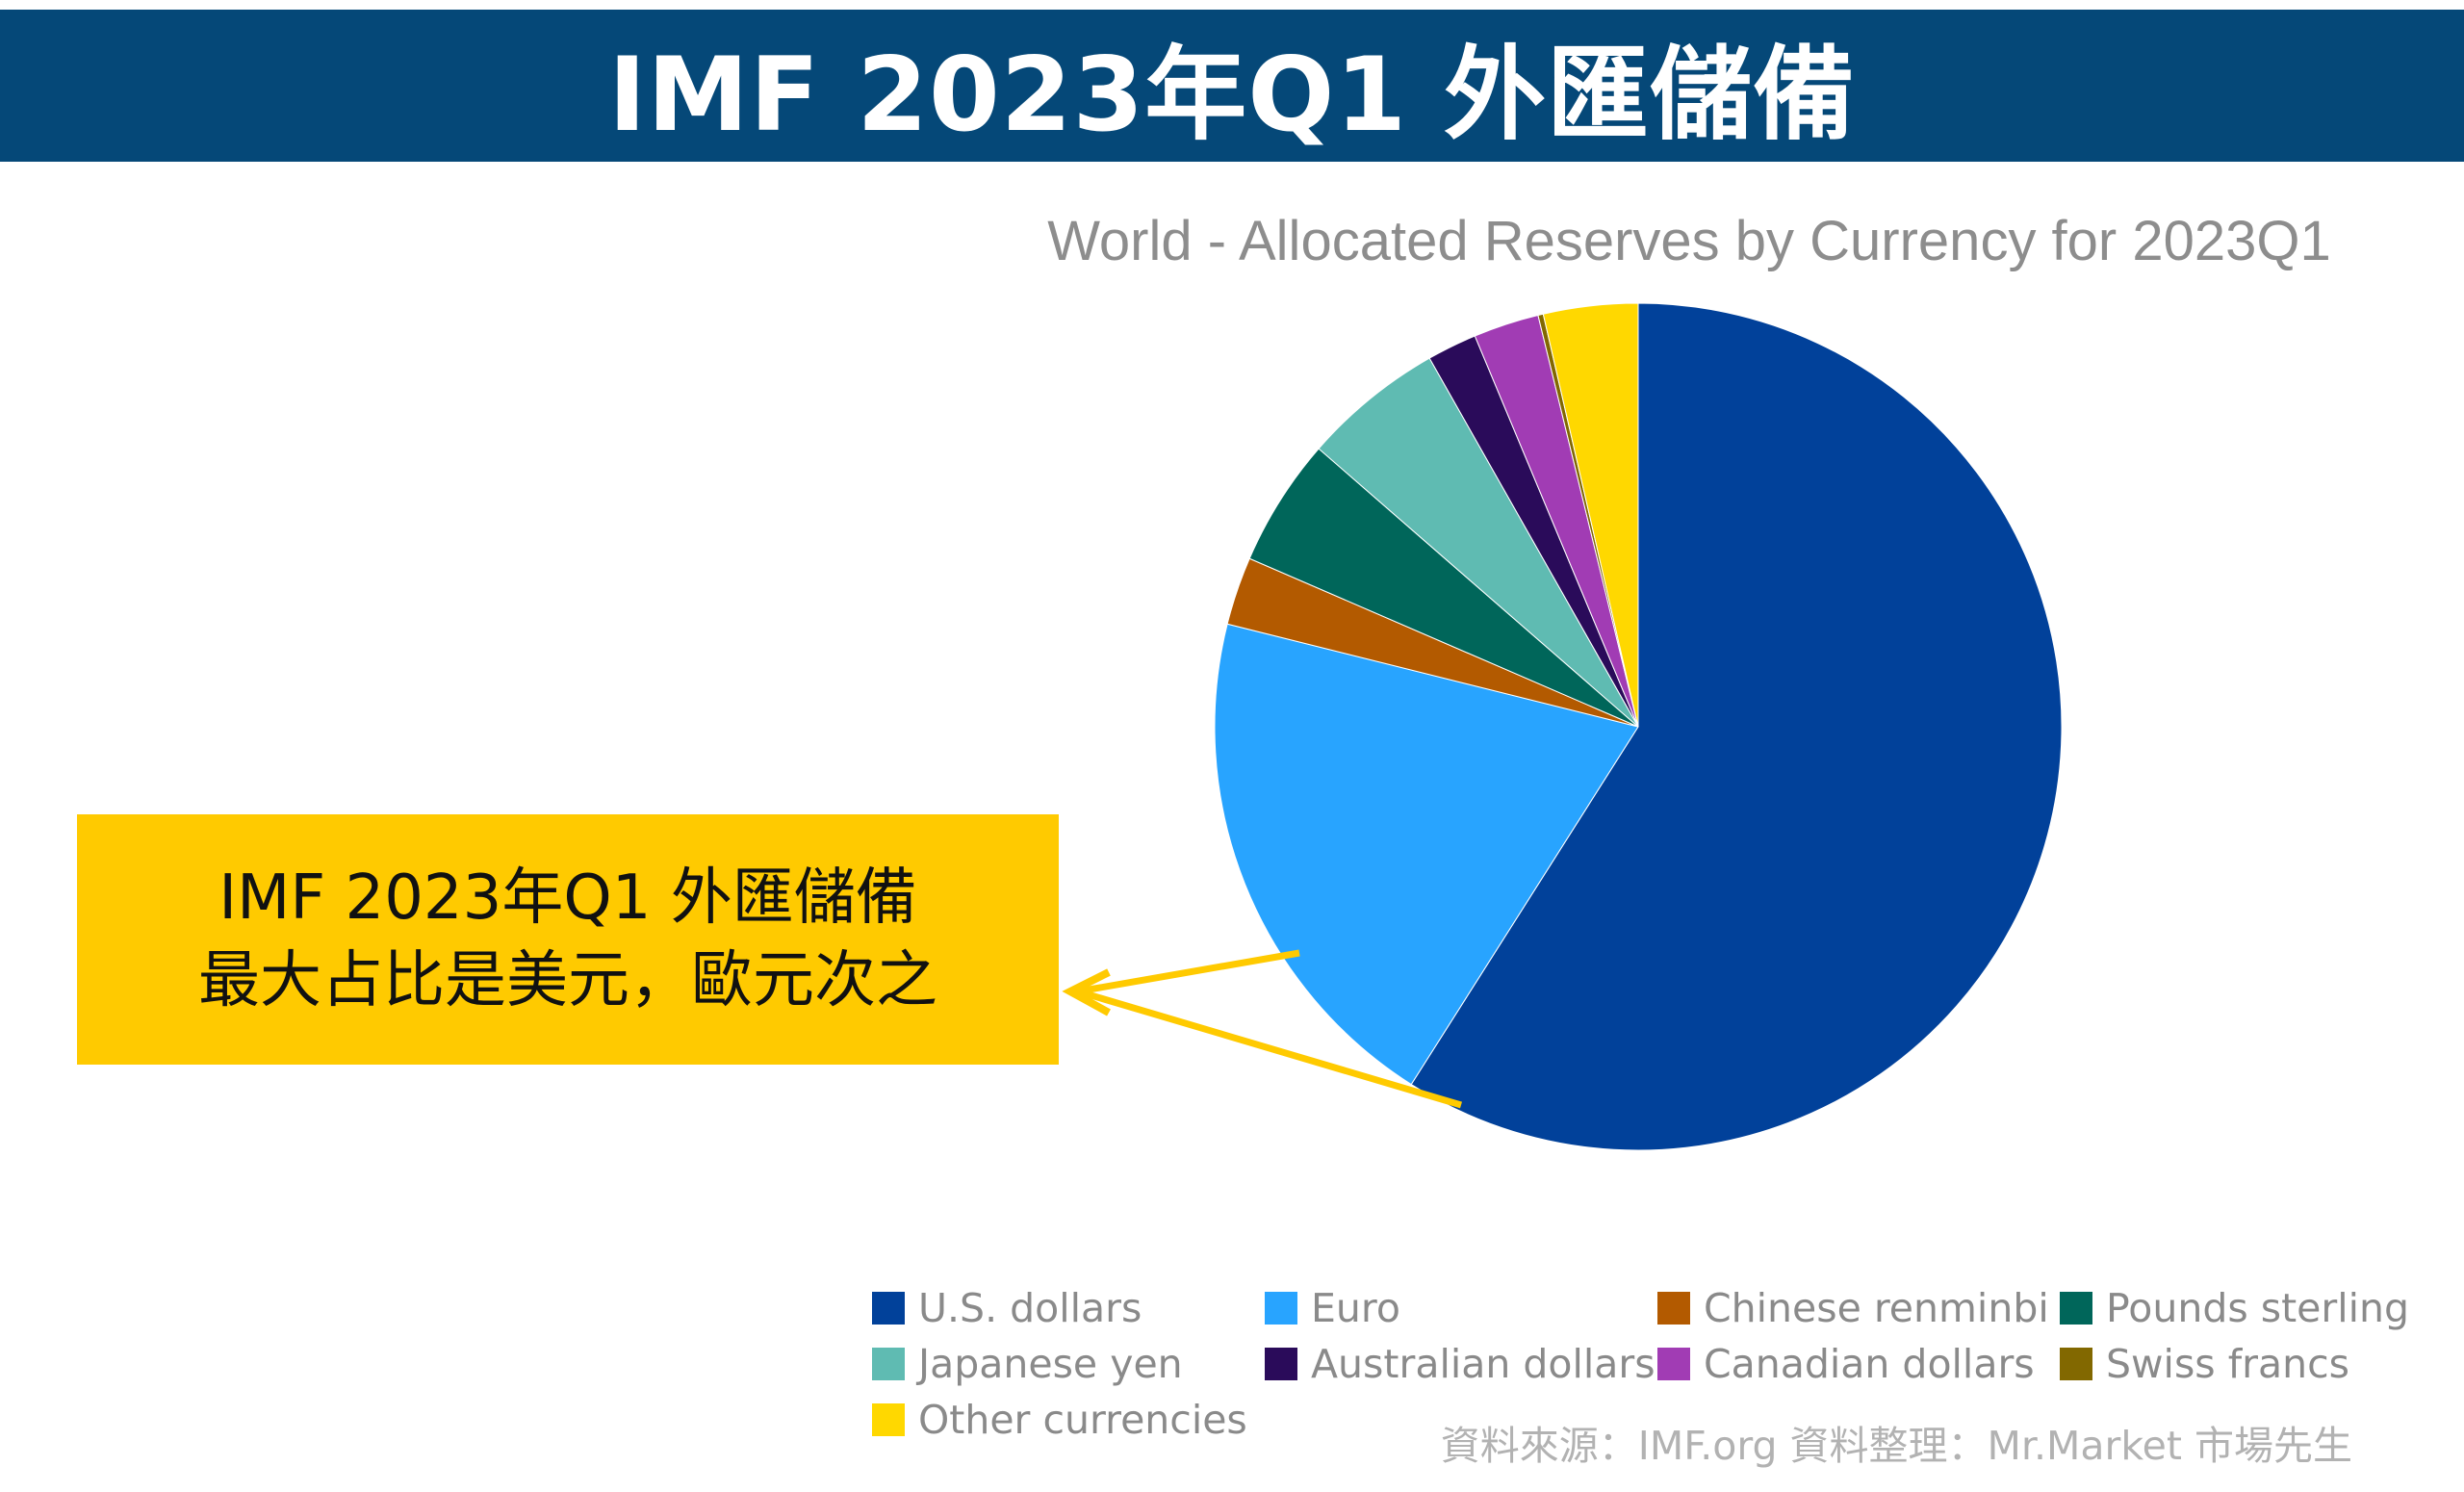 Image resolution: width=2464 pixels, height=1492 pixels. What do you see at coordinates (2228, 1364) in the screenshot?
I see `legend-label: Swiss francs` at bounding box center [2228, 1364].